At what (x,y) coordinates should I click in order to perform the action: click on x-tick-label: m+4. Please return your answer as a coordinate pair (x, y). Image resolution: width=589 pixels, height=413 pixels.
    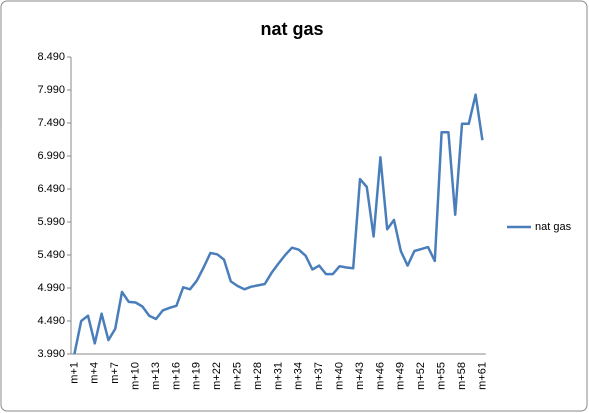
    Looking at the image, I should click on (95, 373).